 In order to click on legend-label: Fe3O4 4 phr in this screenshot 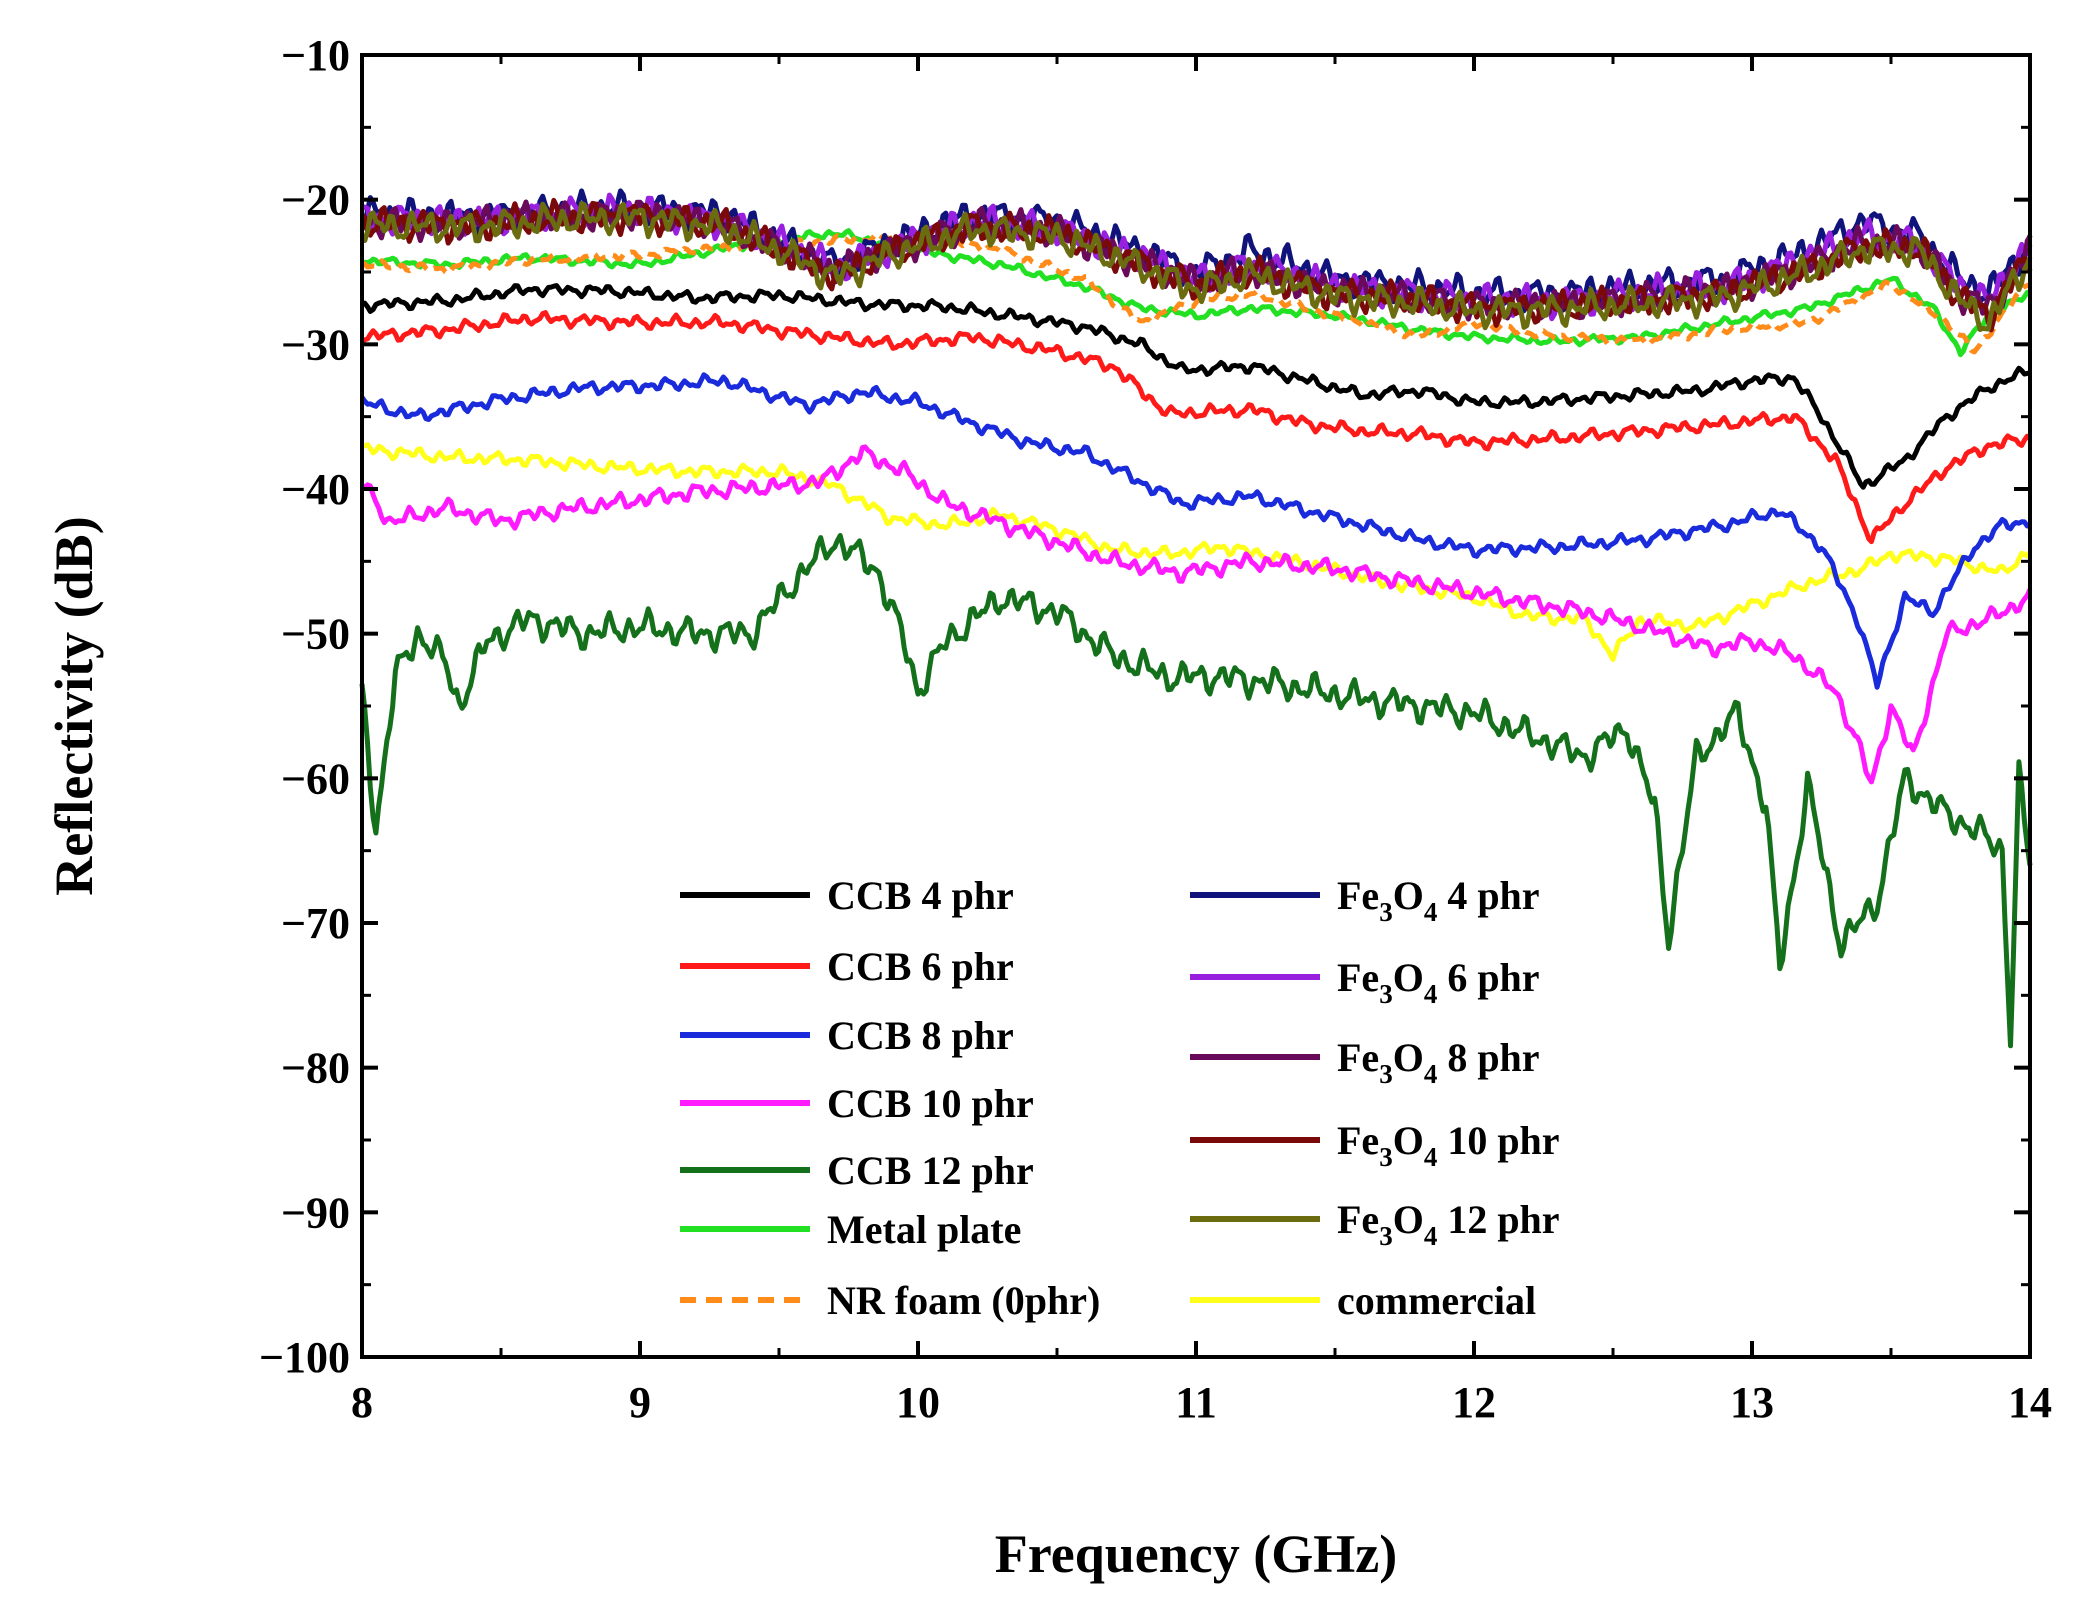, I will do `click(1438, 900)`.